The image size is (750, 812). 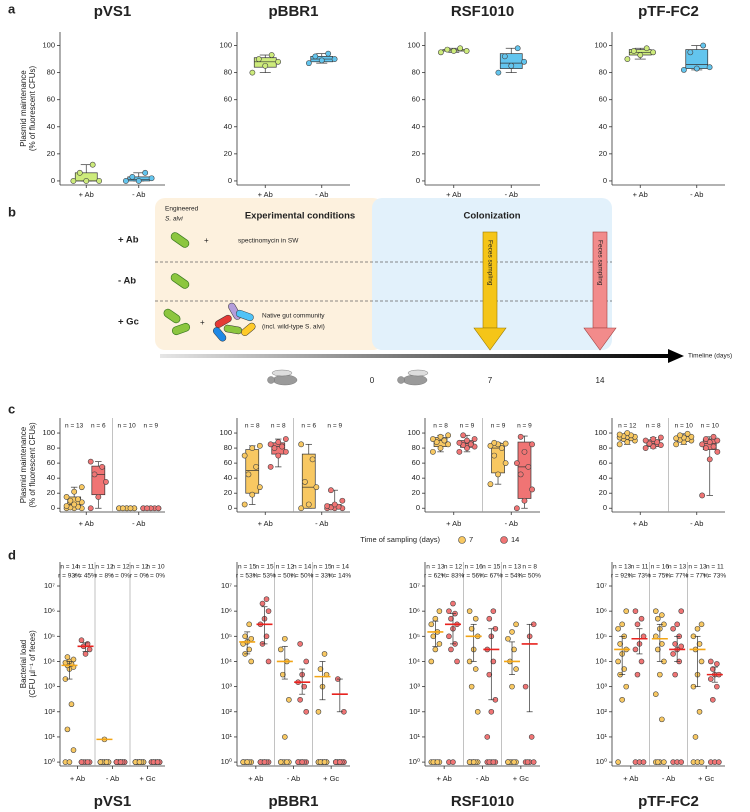 What do you see at coordinates (413, 377) in the screenshot?
I see `bee-icon` at bounding box center [413, 377].